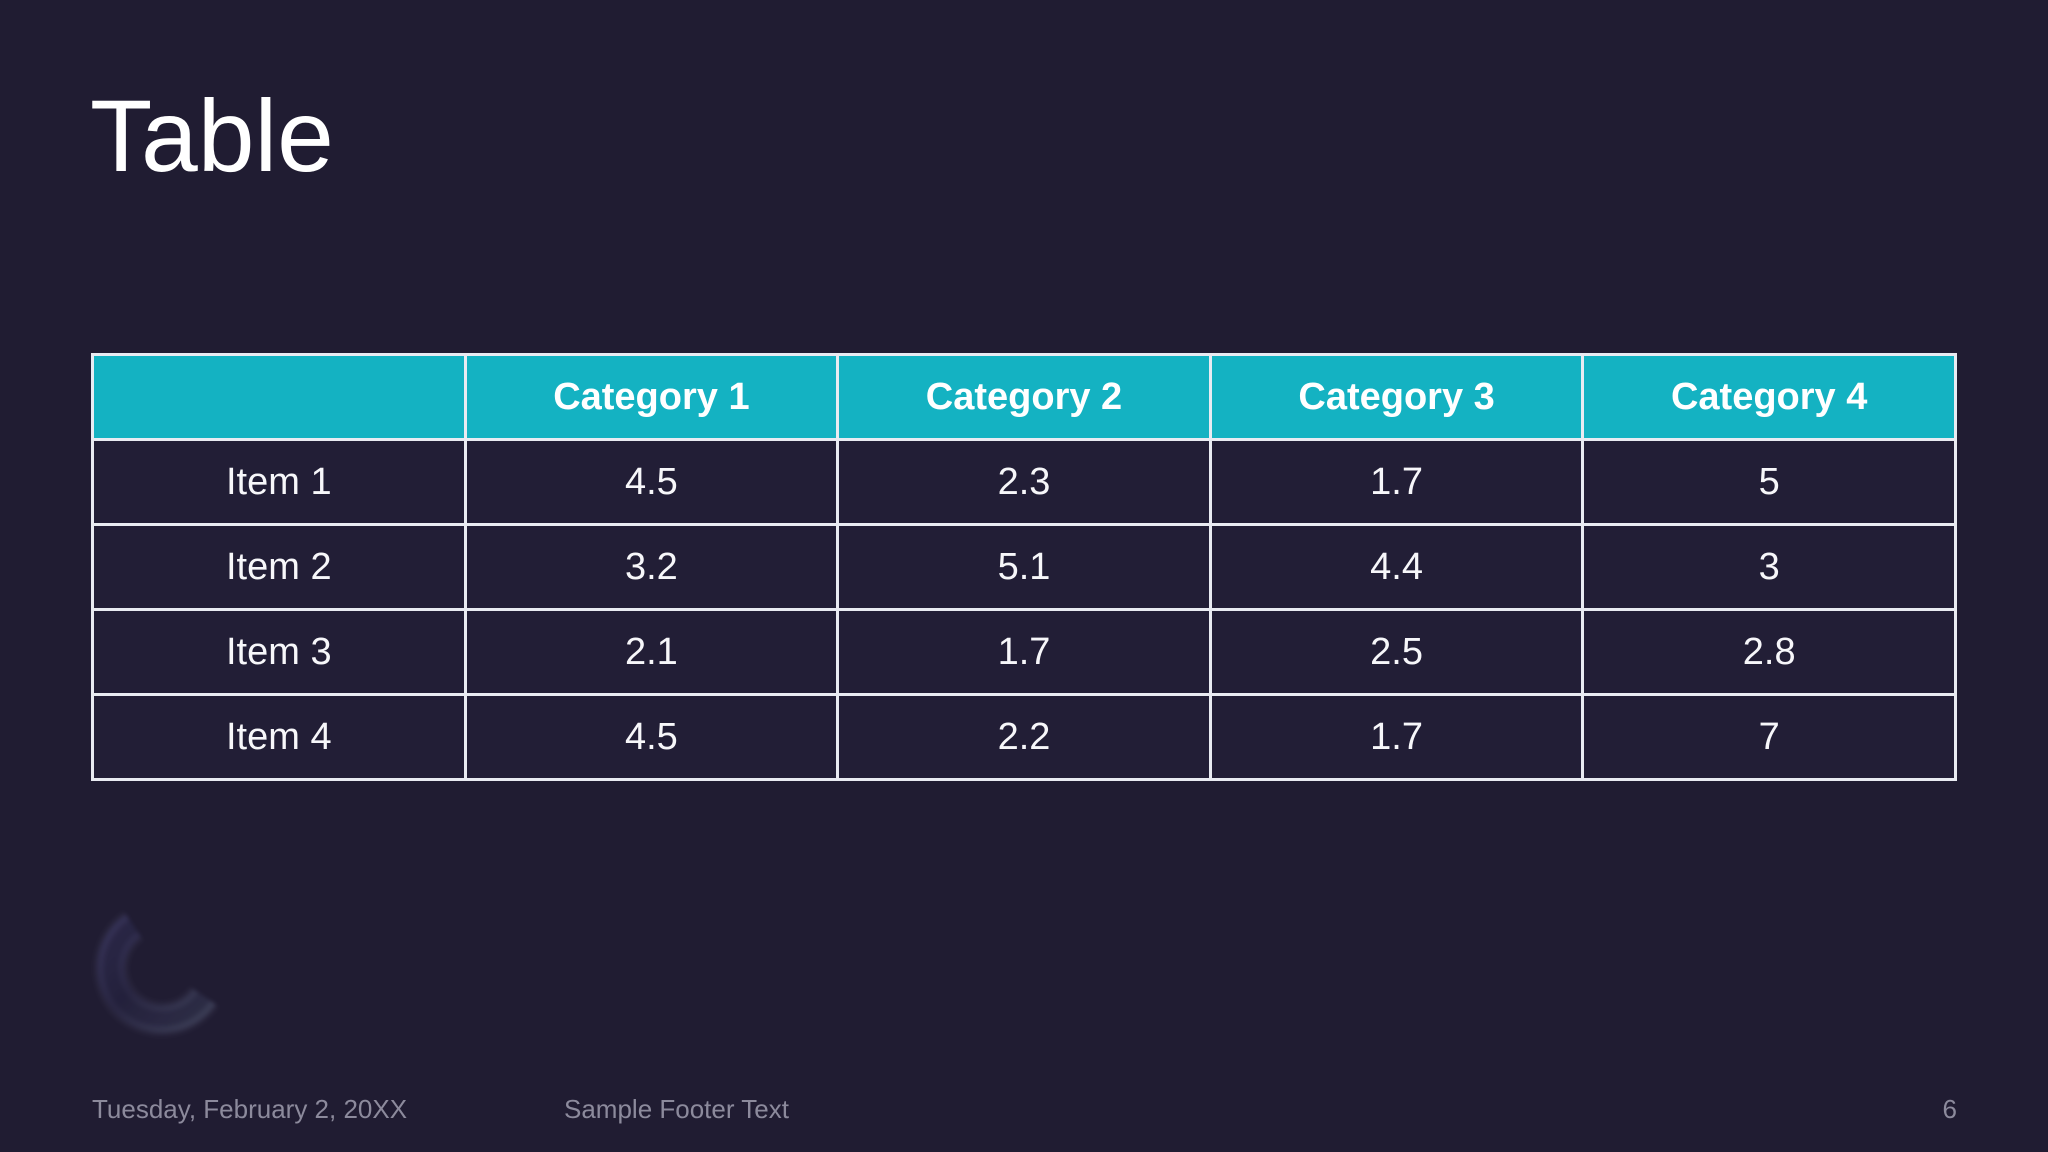 This screenshot has height=1152, width=2048. What do you see at coordinates (1396, 567) in the screenshot?
I see `table-cell: 4.4` at bounding box center [1396, 567].